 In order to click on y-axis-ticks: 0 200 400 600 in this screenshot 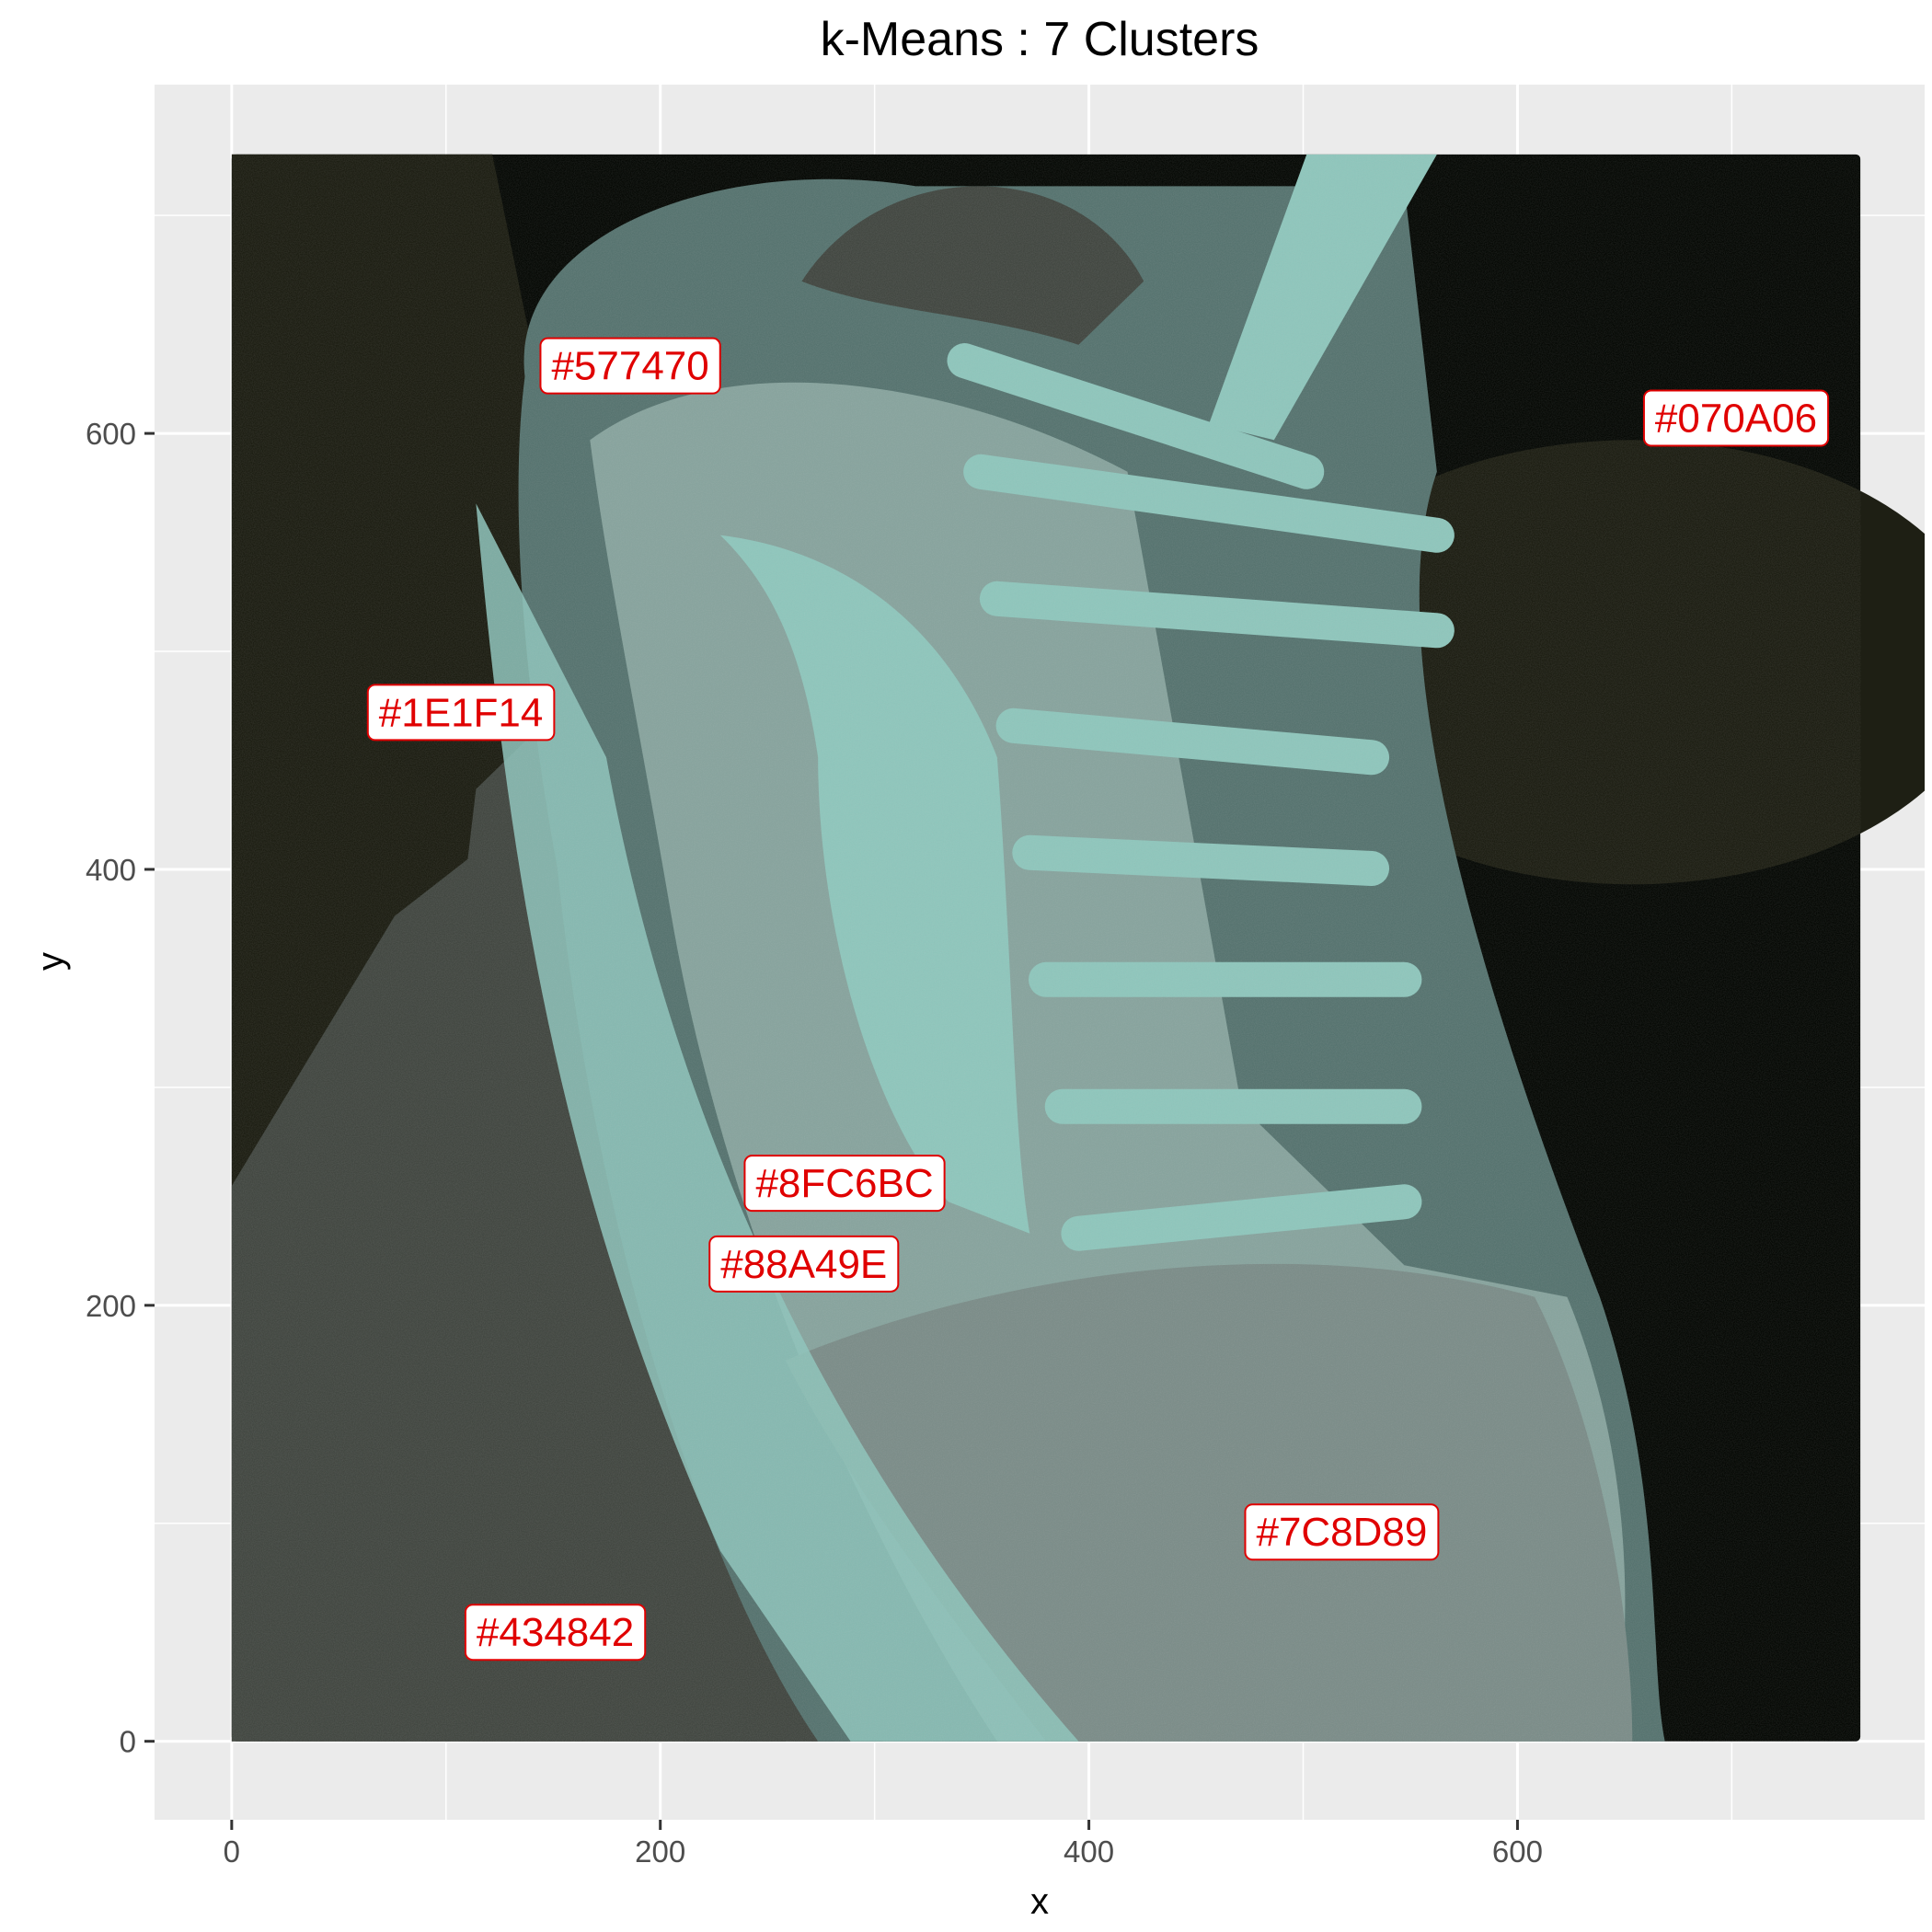, I will do `click(120, 1088)`.